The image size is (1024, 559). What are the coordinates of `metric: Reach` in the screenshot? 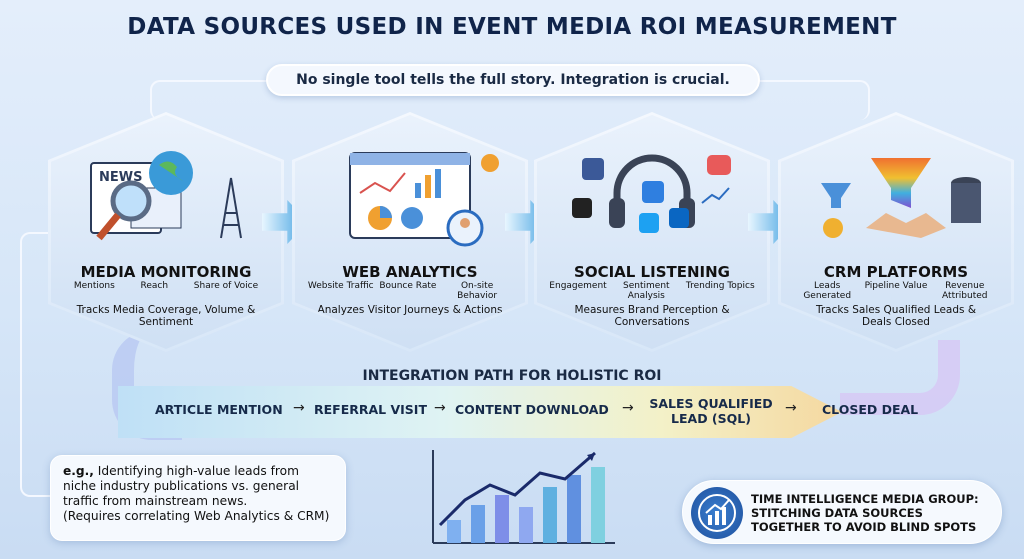 It's located at (154, 286).